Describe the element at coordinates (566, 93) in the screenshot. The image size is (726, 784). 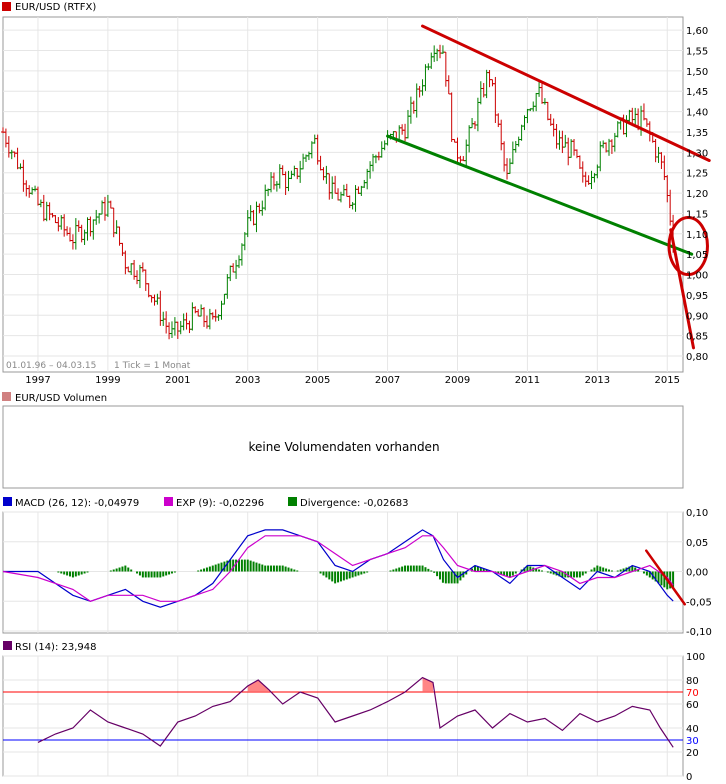
I see `upper-trendline` at that location.